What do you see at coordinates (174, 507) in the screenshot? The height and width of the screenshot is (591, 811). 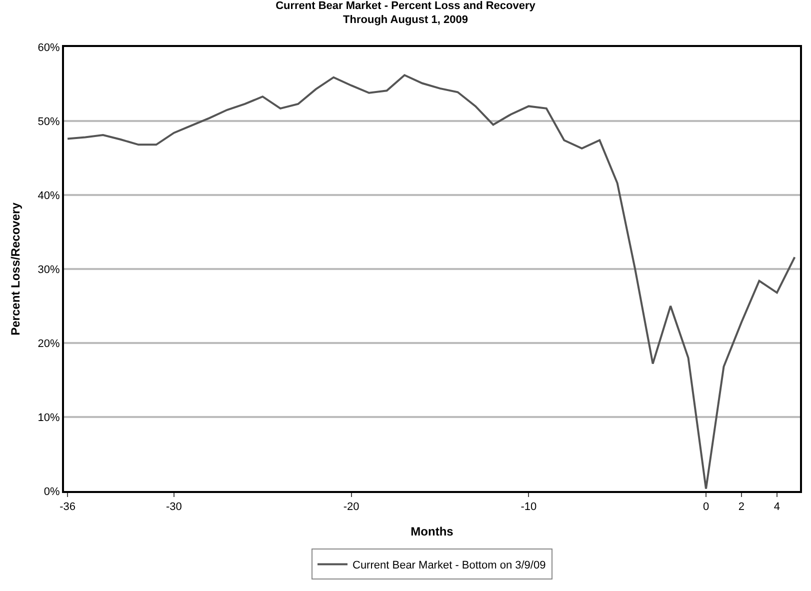 I see `x-tick-label: -30` at bounding box center [174, 507].